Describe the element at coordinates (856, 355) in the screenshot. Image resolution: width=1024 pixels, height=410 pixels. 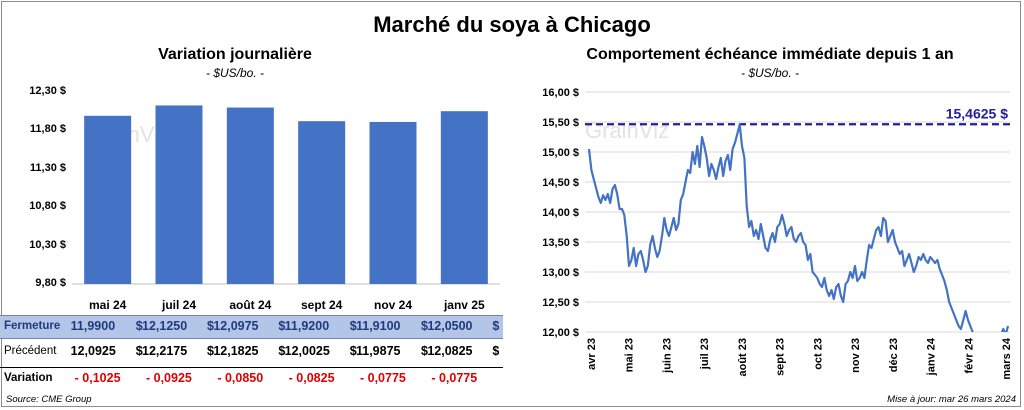
I see `right-x-tick: nov 23` at that location.